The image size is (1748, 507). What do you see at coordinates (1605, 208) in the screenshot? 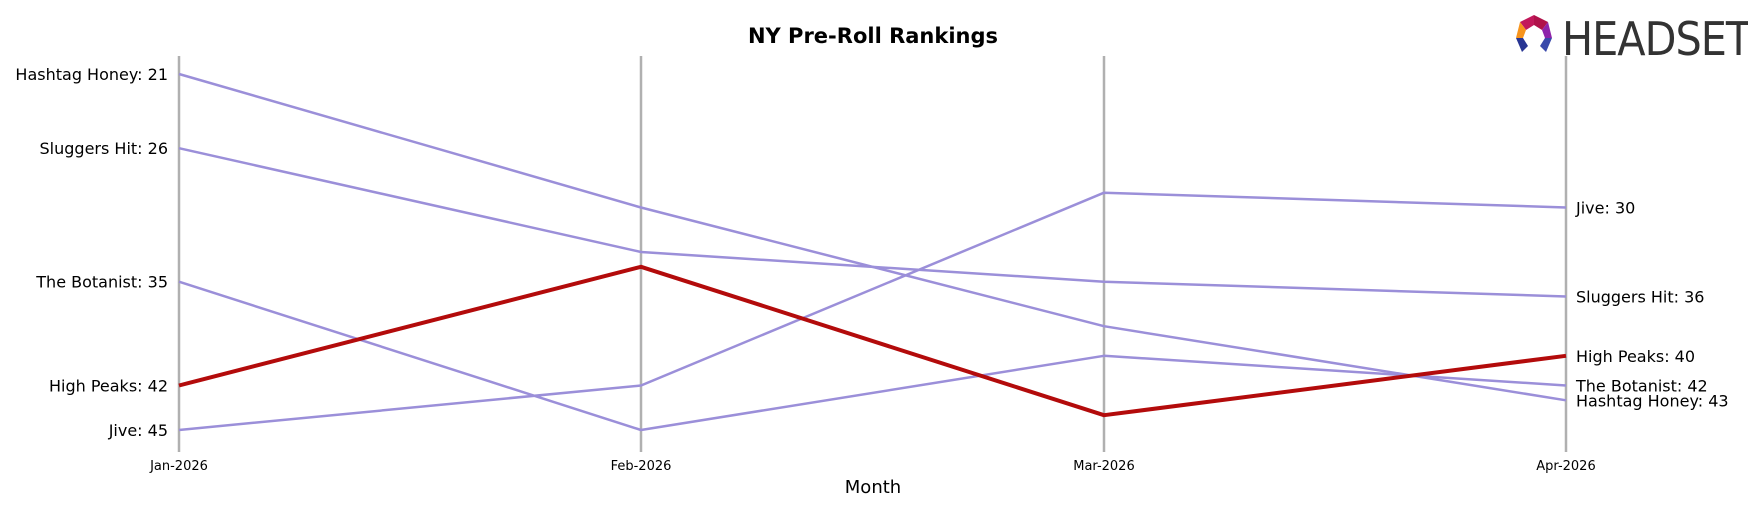
I see `right-label-jive: Jive: 30` at bounding box center [1605, 208].